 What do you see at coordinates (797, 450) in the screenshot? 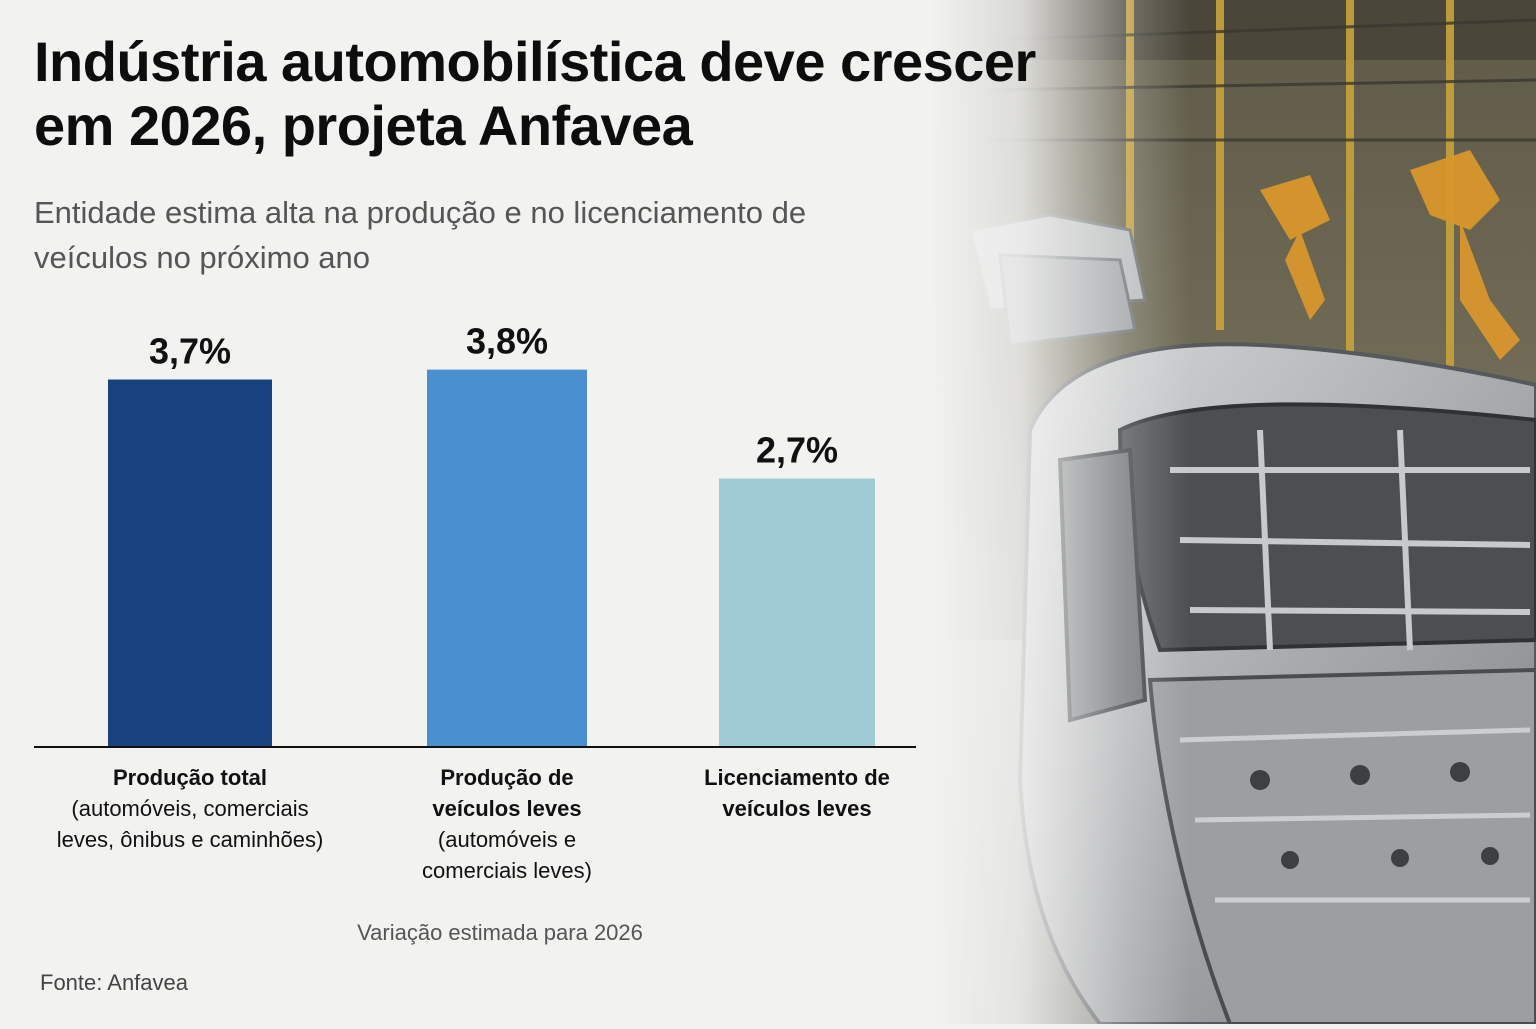
I see `data-label-3: 2,7%` at bounding box center [797, 450].